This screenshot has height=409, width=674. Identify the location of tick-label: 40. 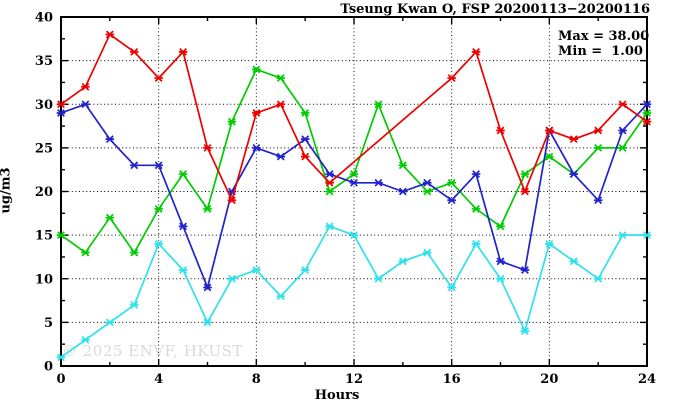
(44, 18).